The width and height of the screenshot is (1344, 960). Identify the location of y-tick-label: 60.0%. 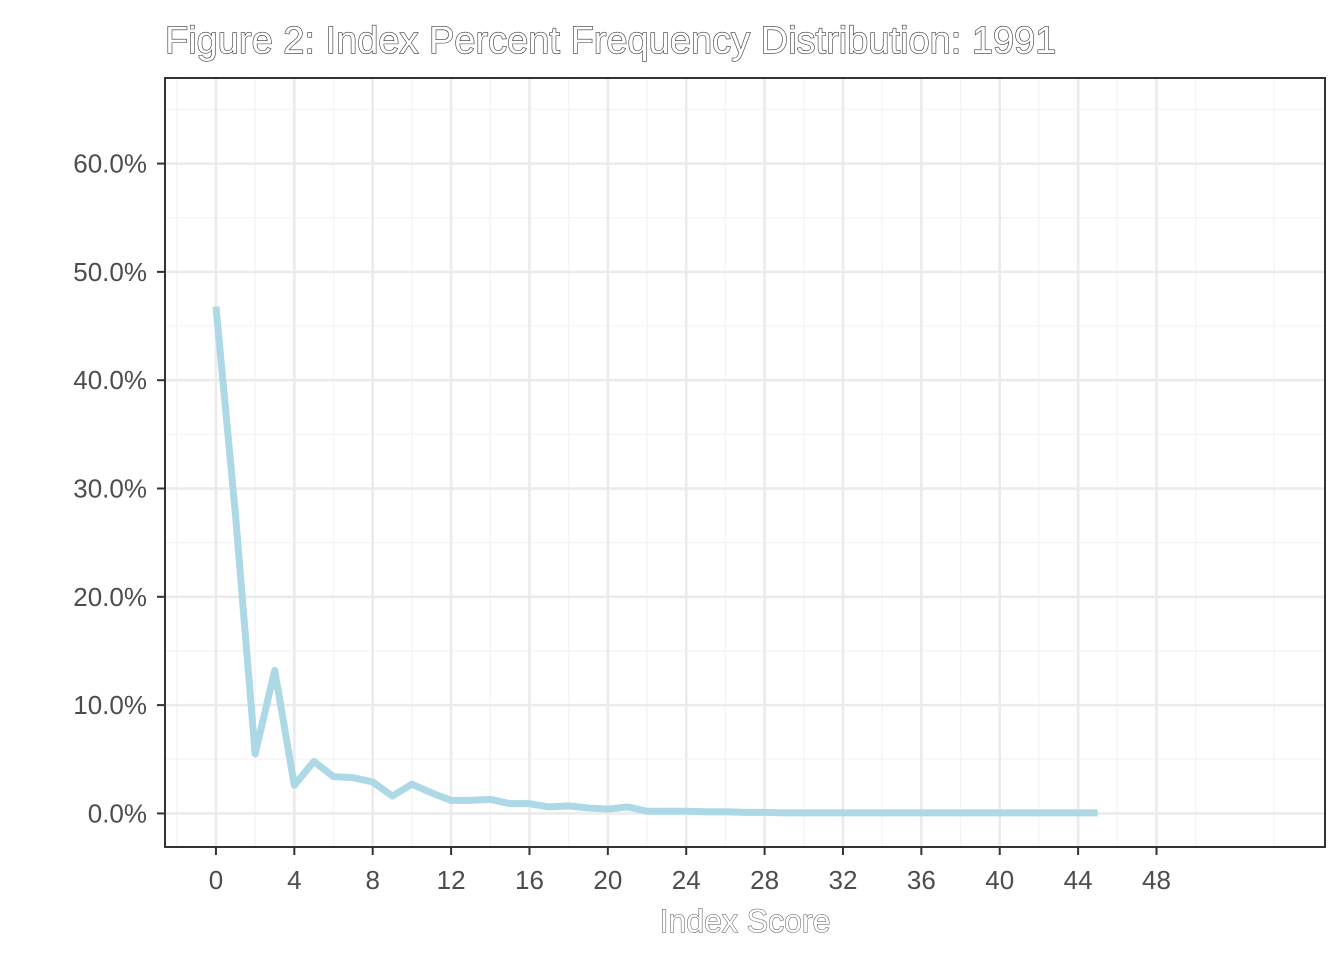
(110, 164).